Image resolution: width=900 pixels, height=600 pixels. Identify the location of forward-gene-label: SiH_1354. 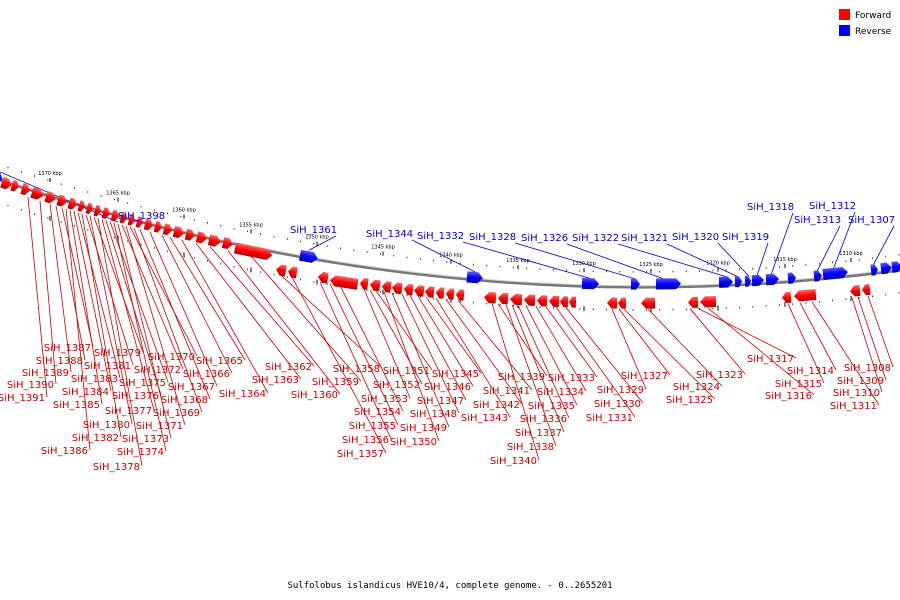
(377, 412).